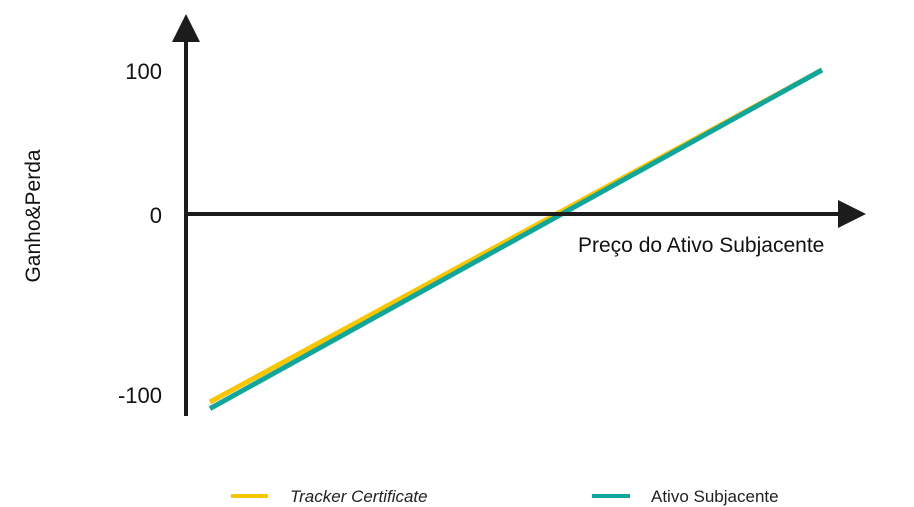  What do you see at coordinates (715, 496) in the screenshot?
I see `legend-label-ativo-subjacente: Ativo Subjacente` at bounding box center [715, 496].